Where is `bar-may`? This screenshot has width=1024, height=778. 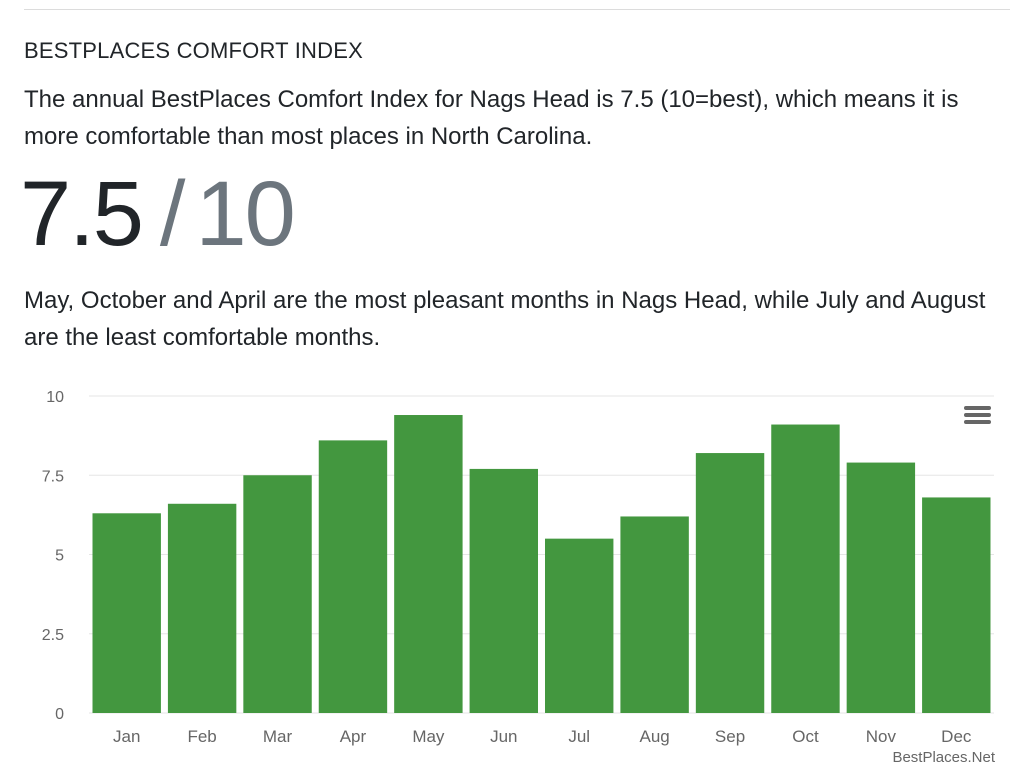
bar-may is located at coordinates (428, 564).